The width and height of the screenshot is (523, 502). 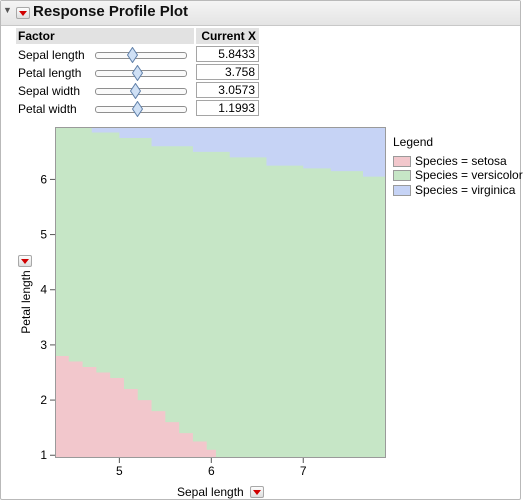 I want to click on factor-label: Petal length, so click(x=50, y=73).